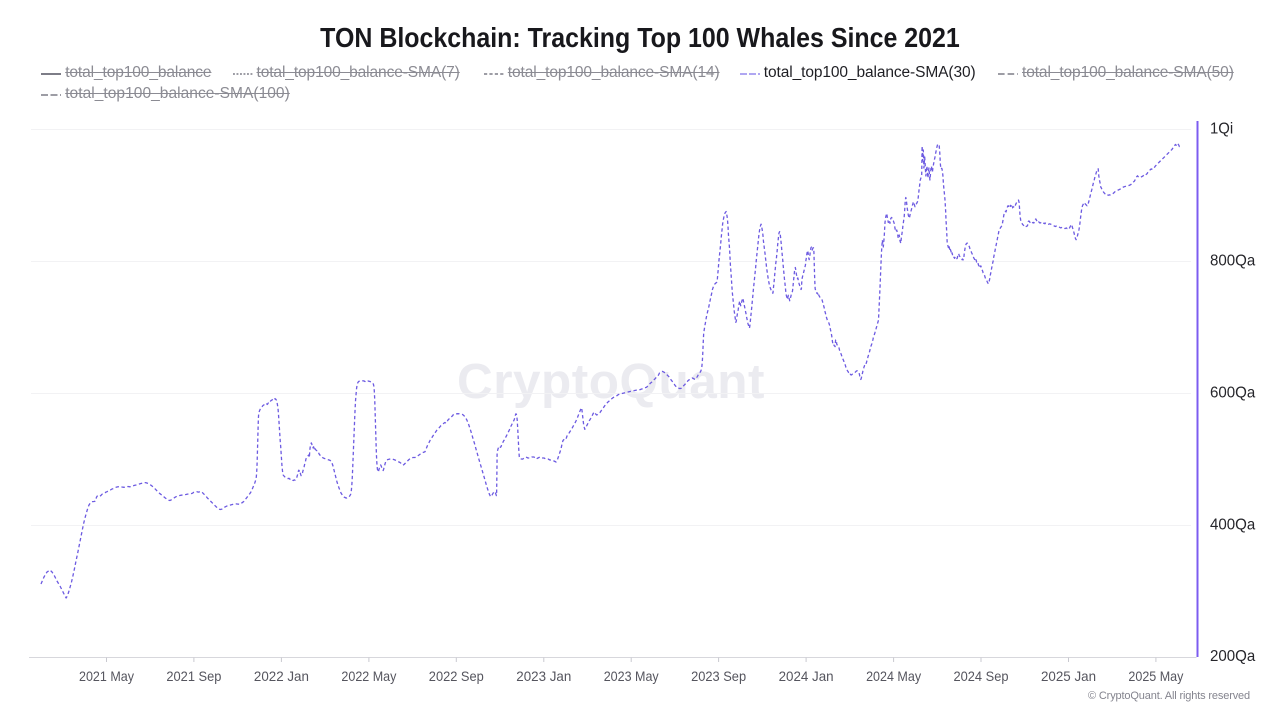 This screenshot has height=720, width=1280. I want to click on svg-text: 2023 May, so click(631, 676).